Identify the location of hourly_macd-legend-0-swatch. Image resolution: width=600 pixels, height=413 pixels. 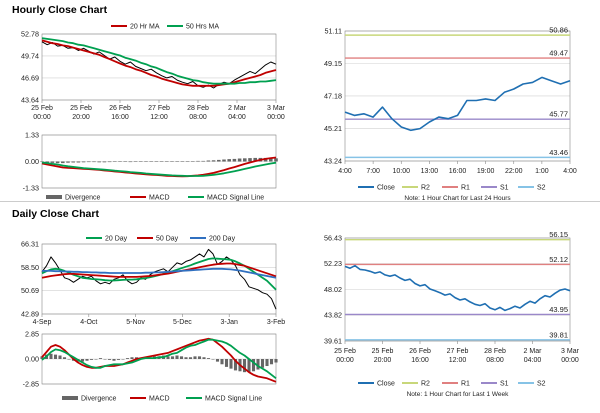
(54, 197).